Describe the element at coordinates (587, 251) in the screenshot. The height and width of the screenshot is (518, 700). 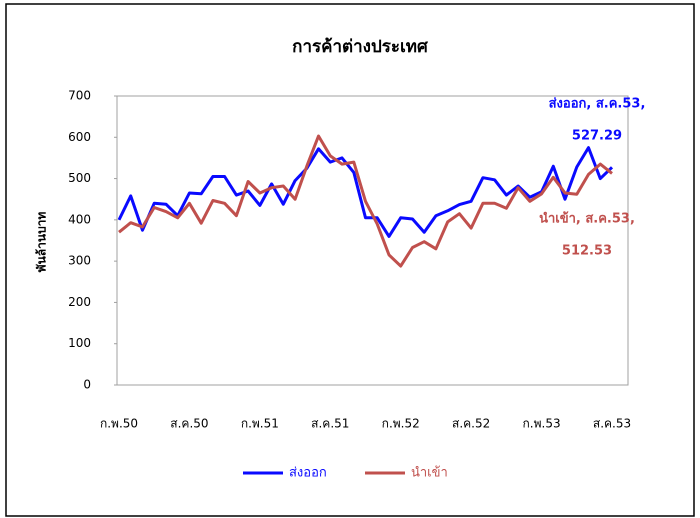
I see `annotation: 512.53` at that location.